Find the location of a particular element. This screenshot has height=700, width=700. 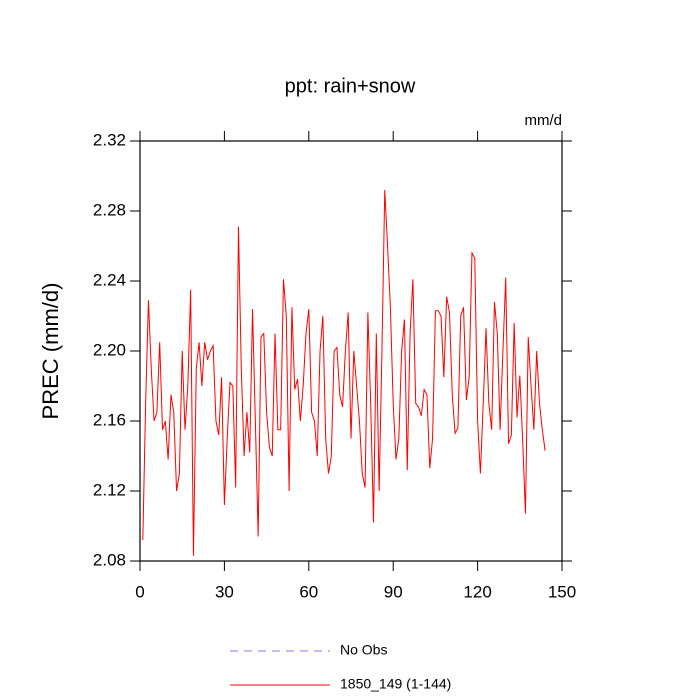

x-tick-label: 0 is located at coordinates (139, 591).